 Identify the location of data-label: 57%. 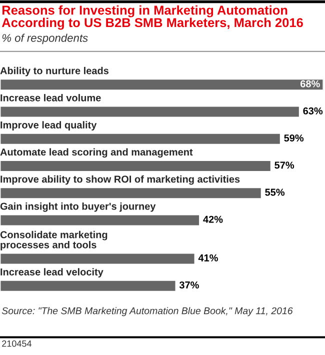
(284, 165).